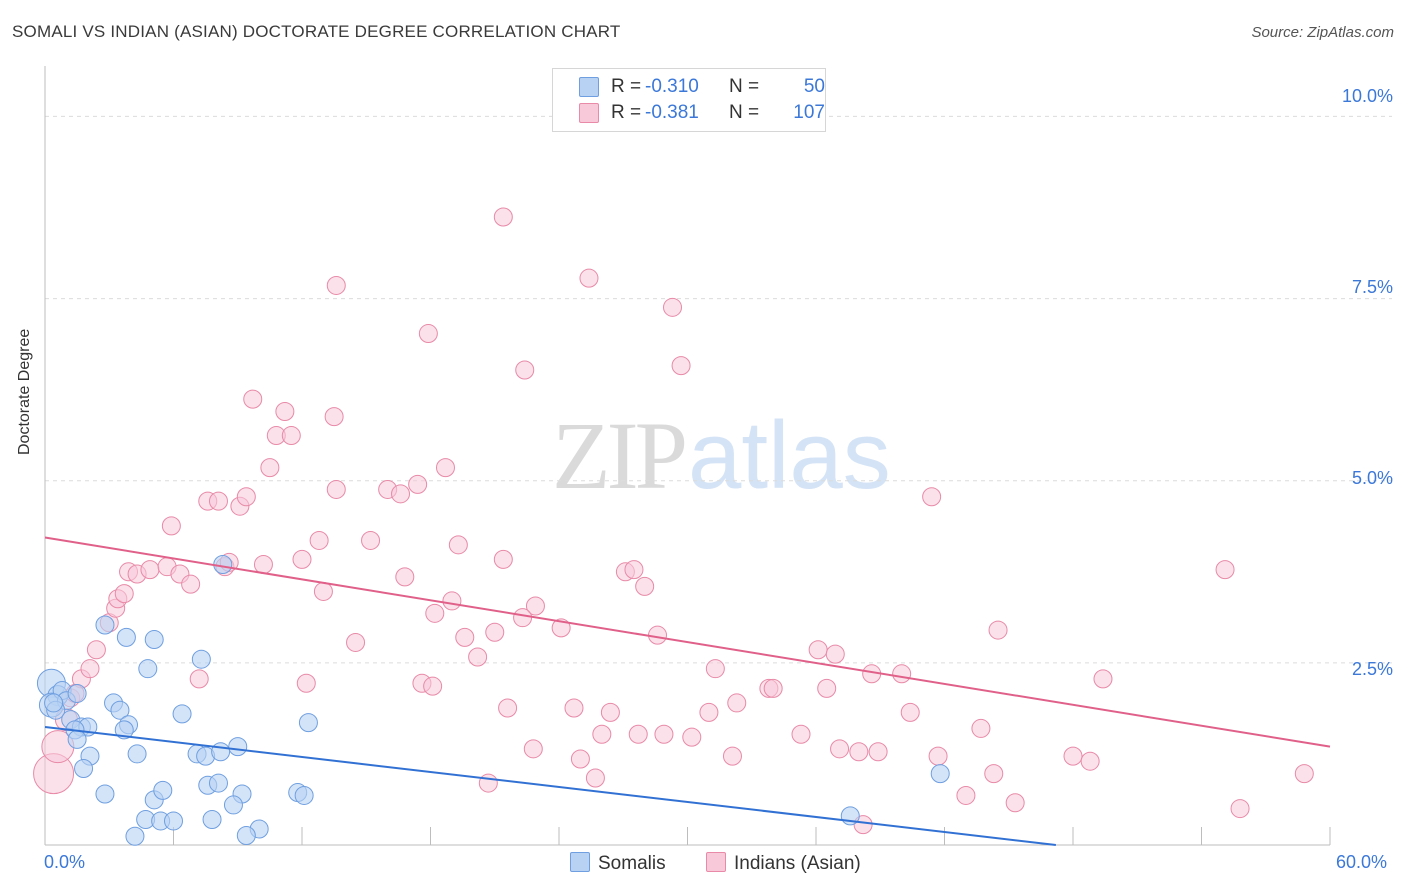  What do you see at coordinates (1362, 862) in the screenshot?
I see `x-tick-label-max: 60.0%` at bounding box center [1362, 862].